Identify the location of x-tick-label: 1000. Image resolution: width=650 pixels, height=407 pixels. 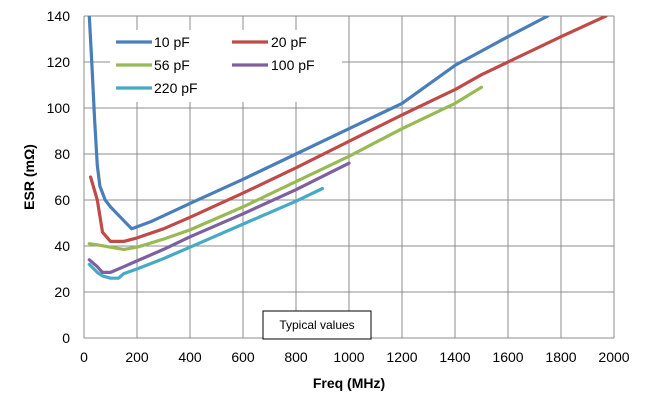
(348, 357).